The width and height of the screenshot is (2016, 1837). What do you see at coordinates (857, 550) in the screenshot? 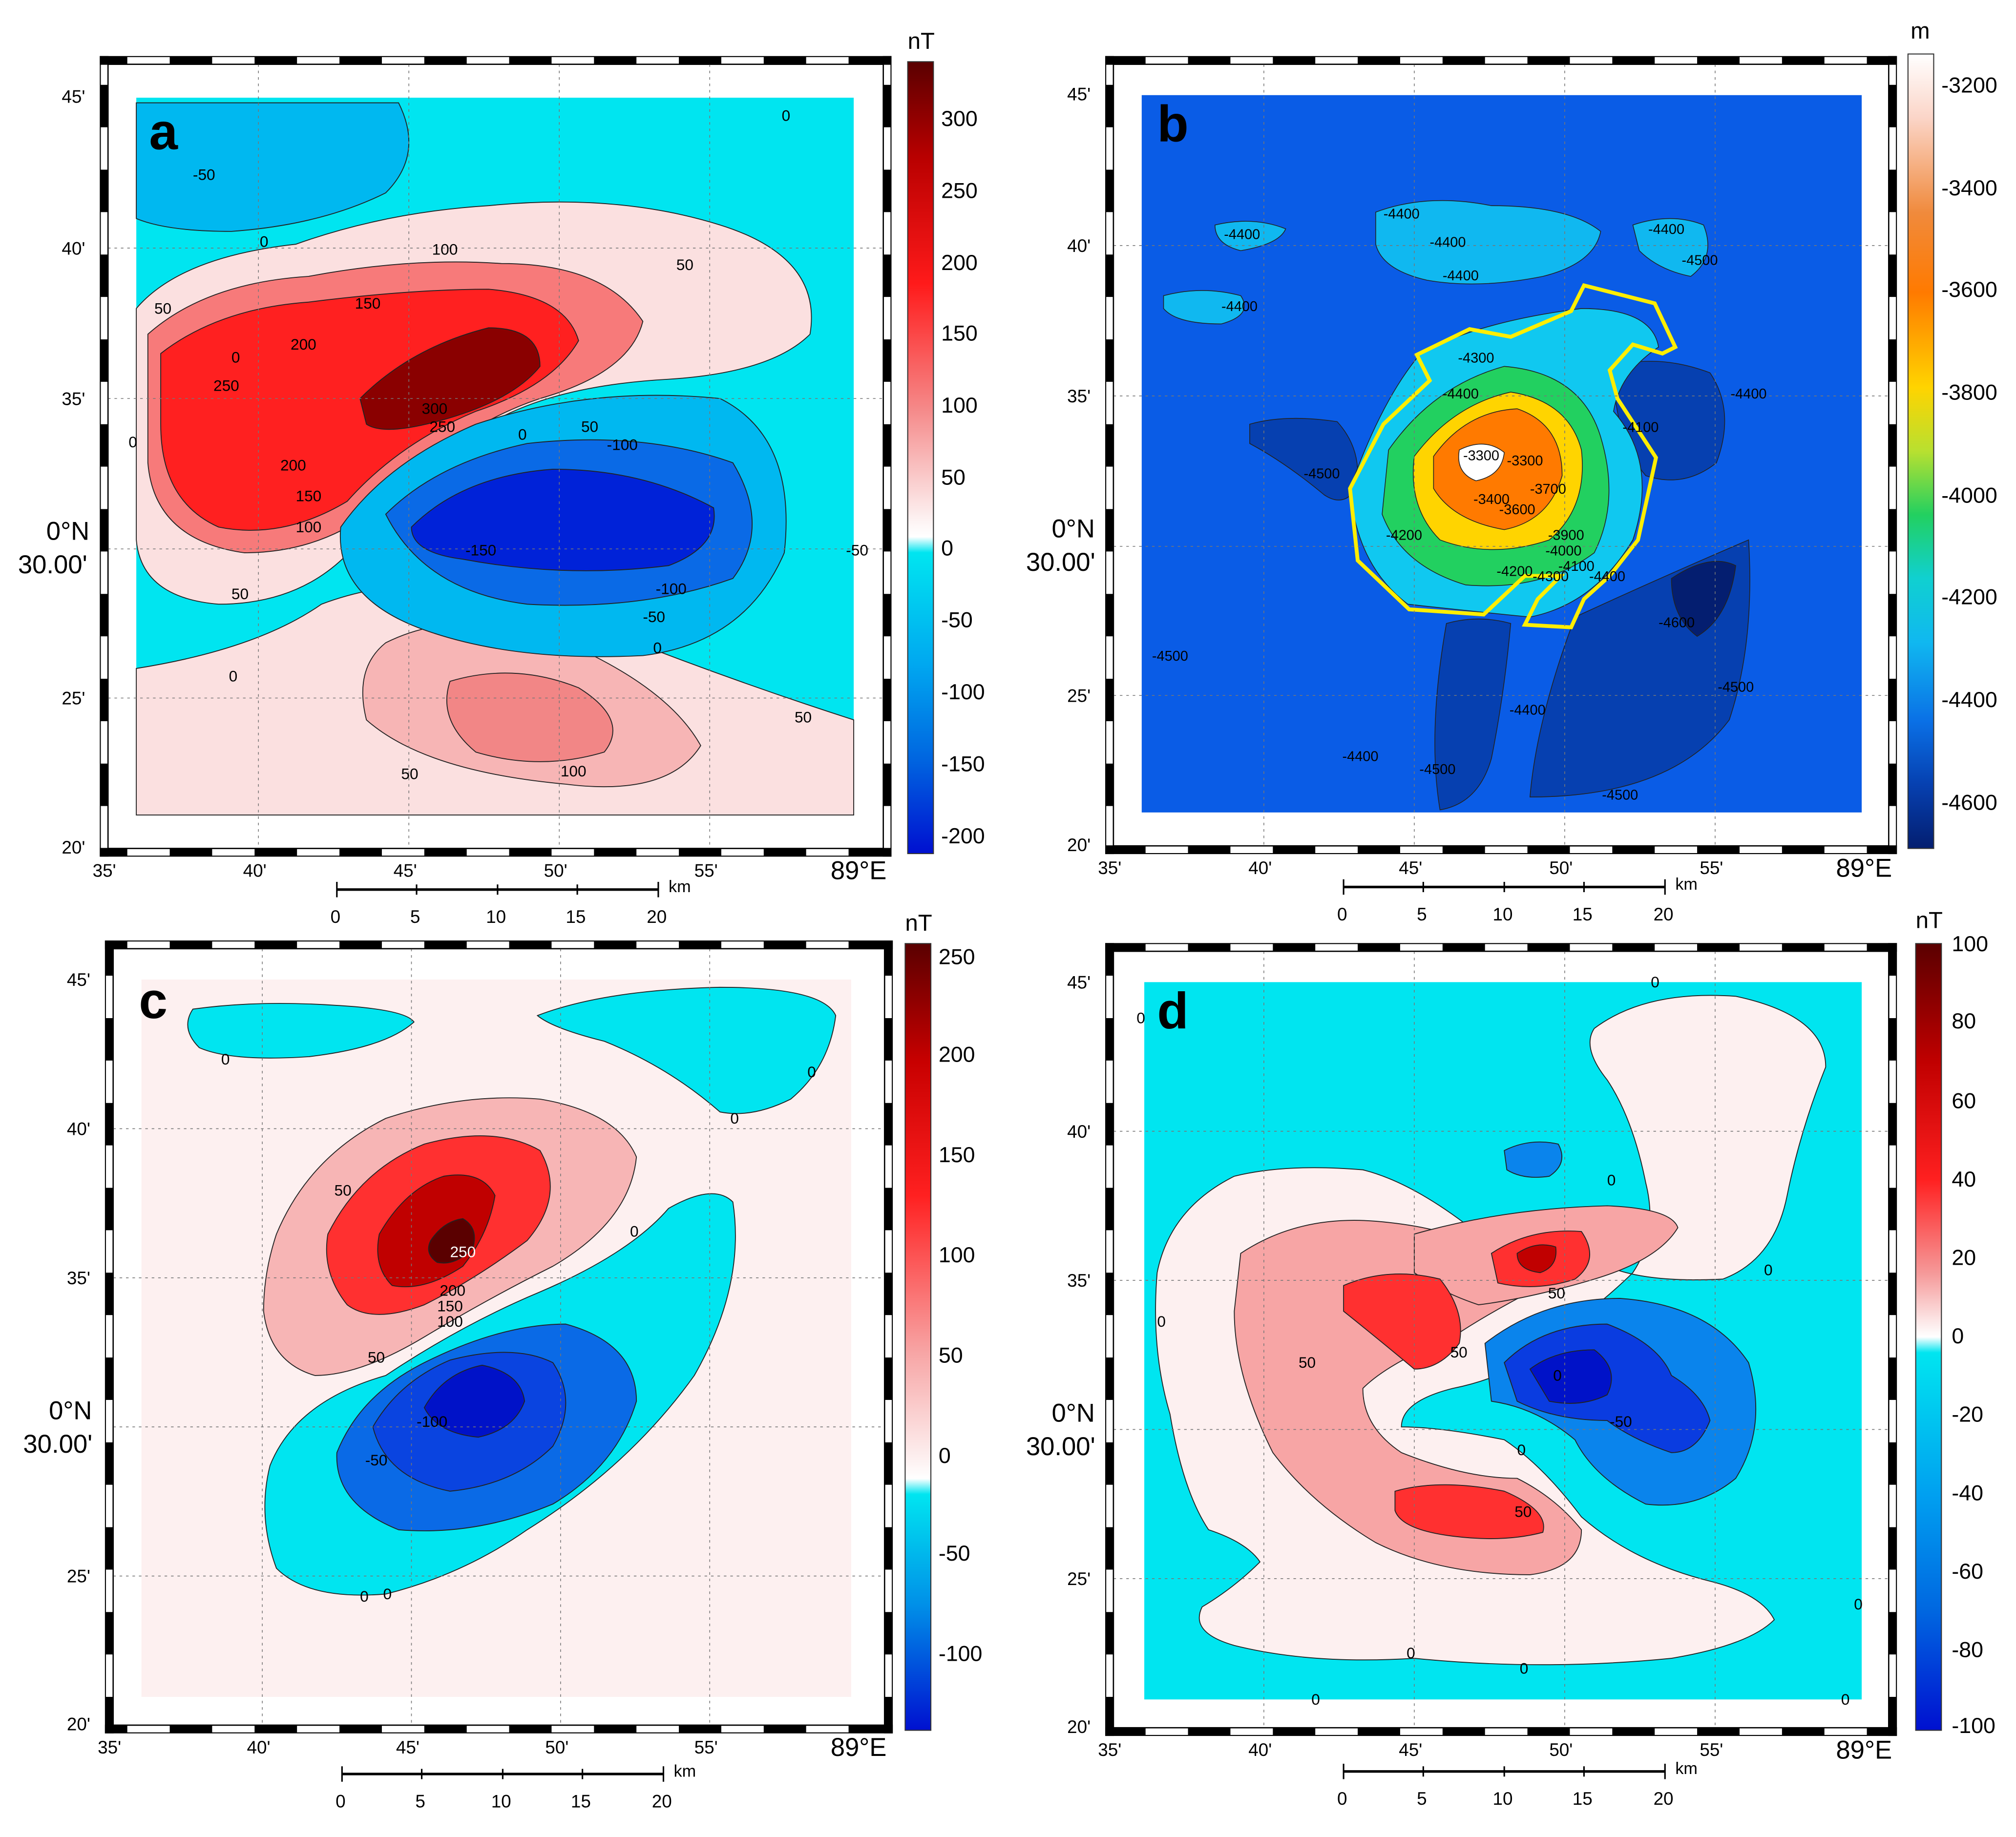
I see `contour-label: -50` at bounding box center [857, 550].